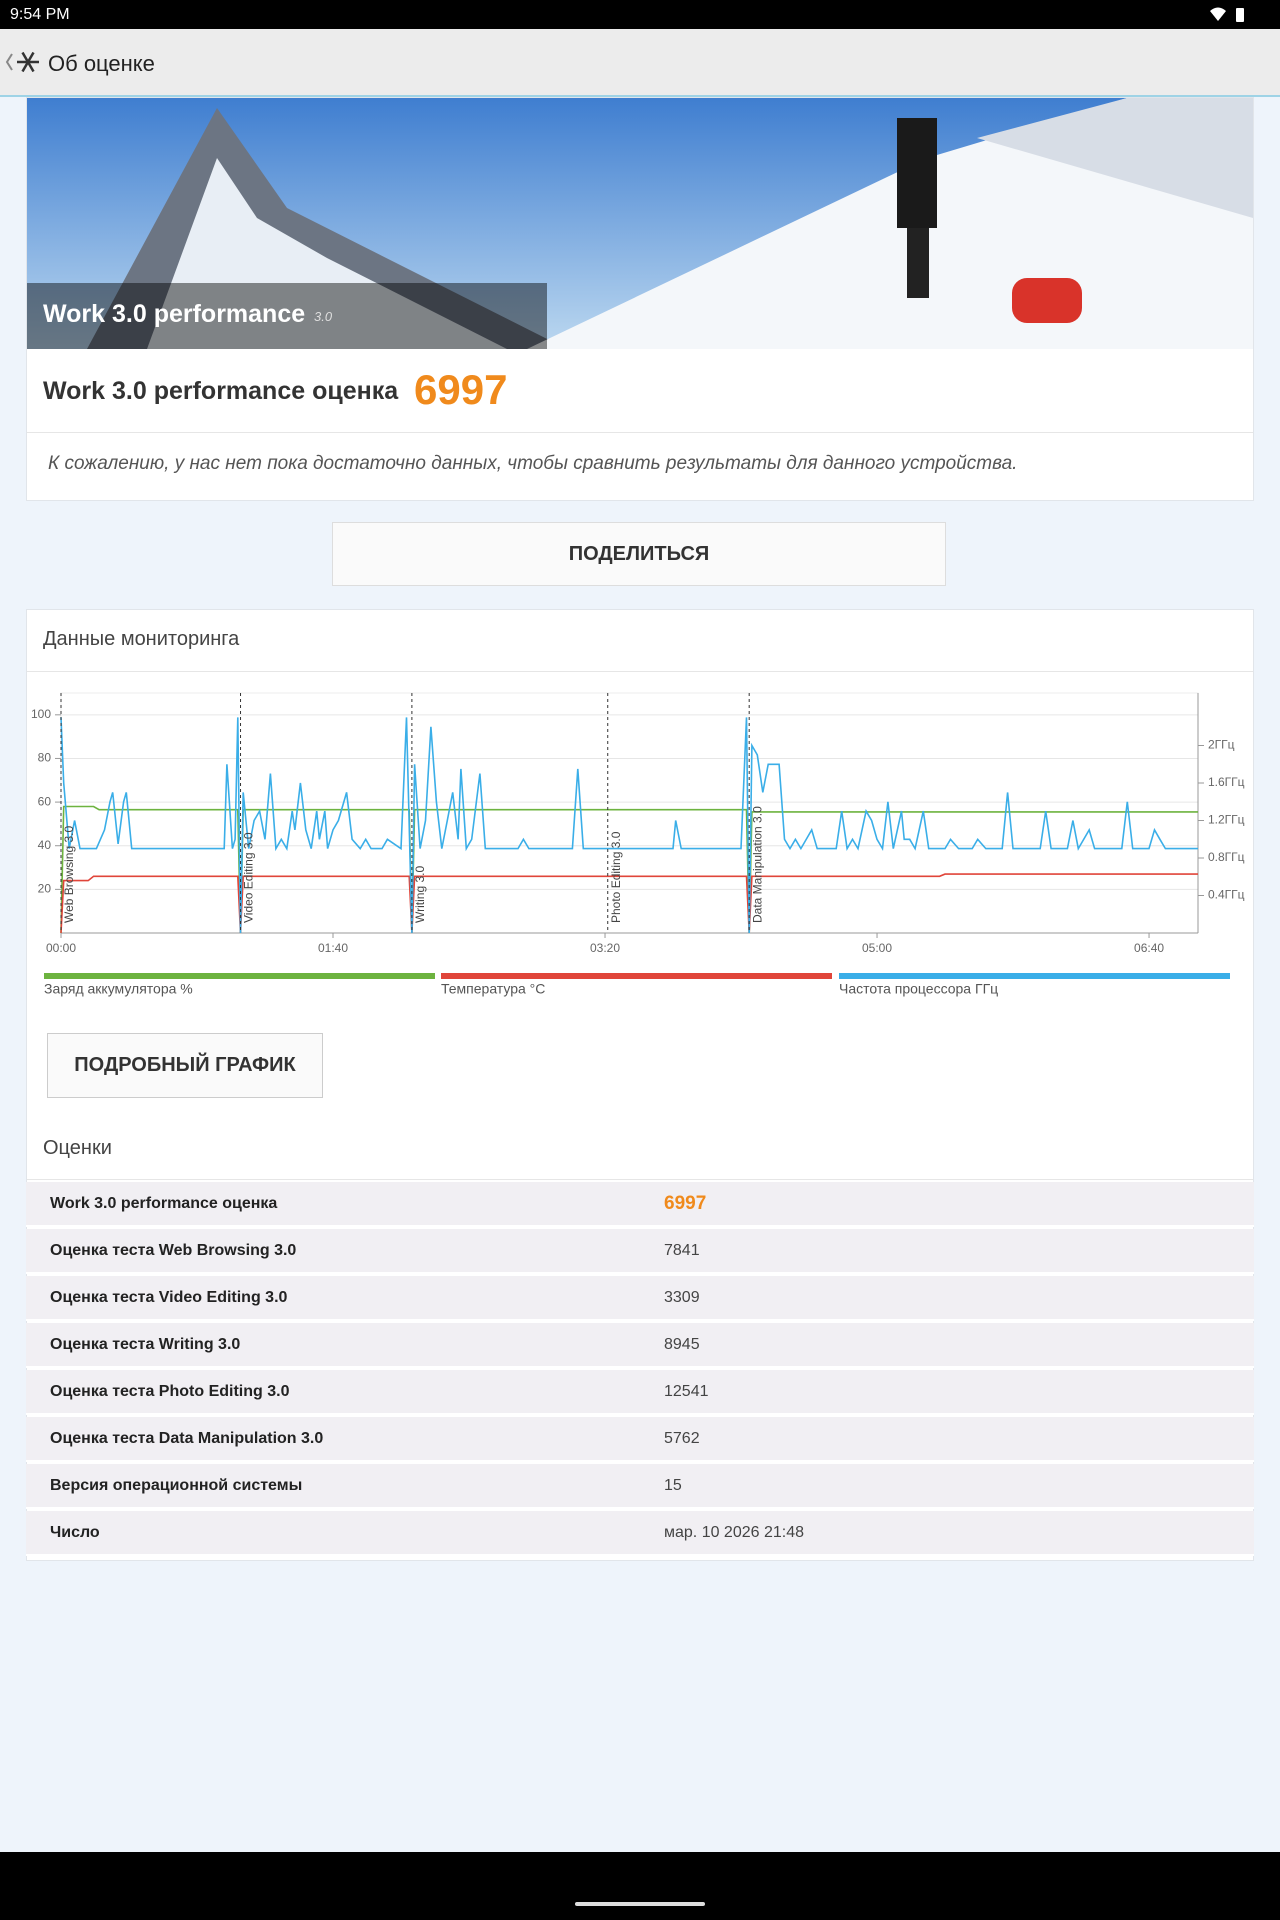  Describe the element at coordinates (75, 1532) in the screenshot. I see `row-label: Число` at that location.